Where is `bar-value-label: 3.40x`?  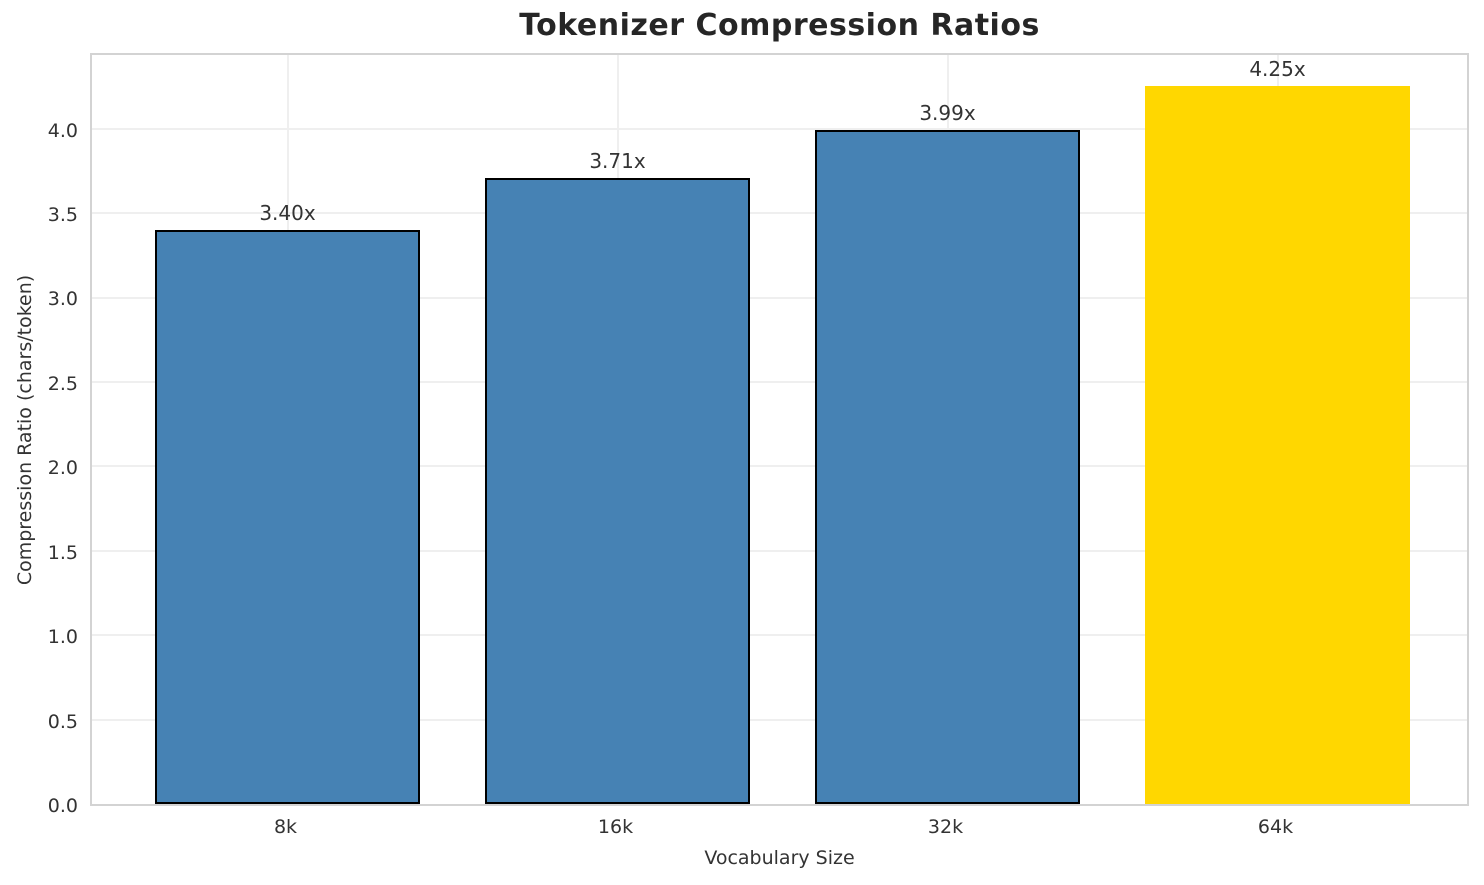
bar-value-label: 3.40x is located at coordinates (287, 212).